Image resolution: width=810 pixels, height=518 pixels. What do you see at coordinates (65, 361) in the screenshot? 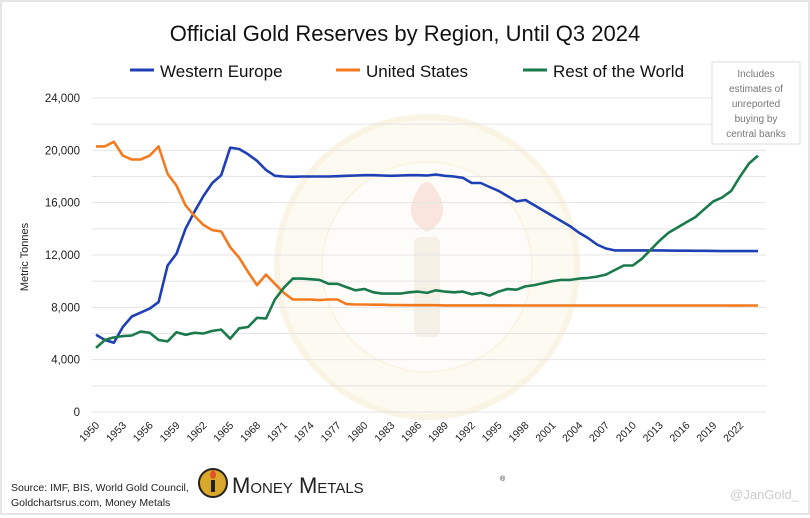
I see `y-tick-label: 4,000` at bounding box center [65, 361].